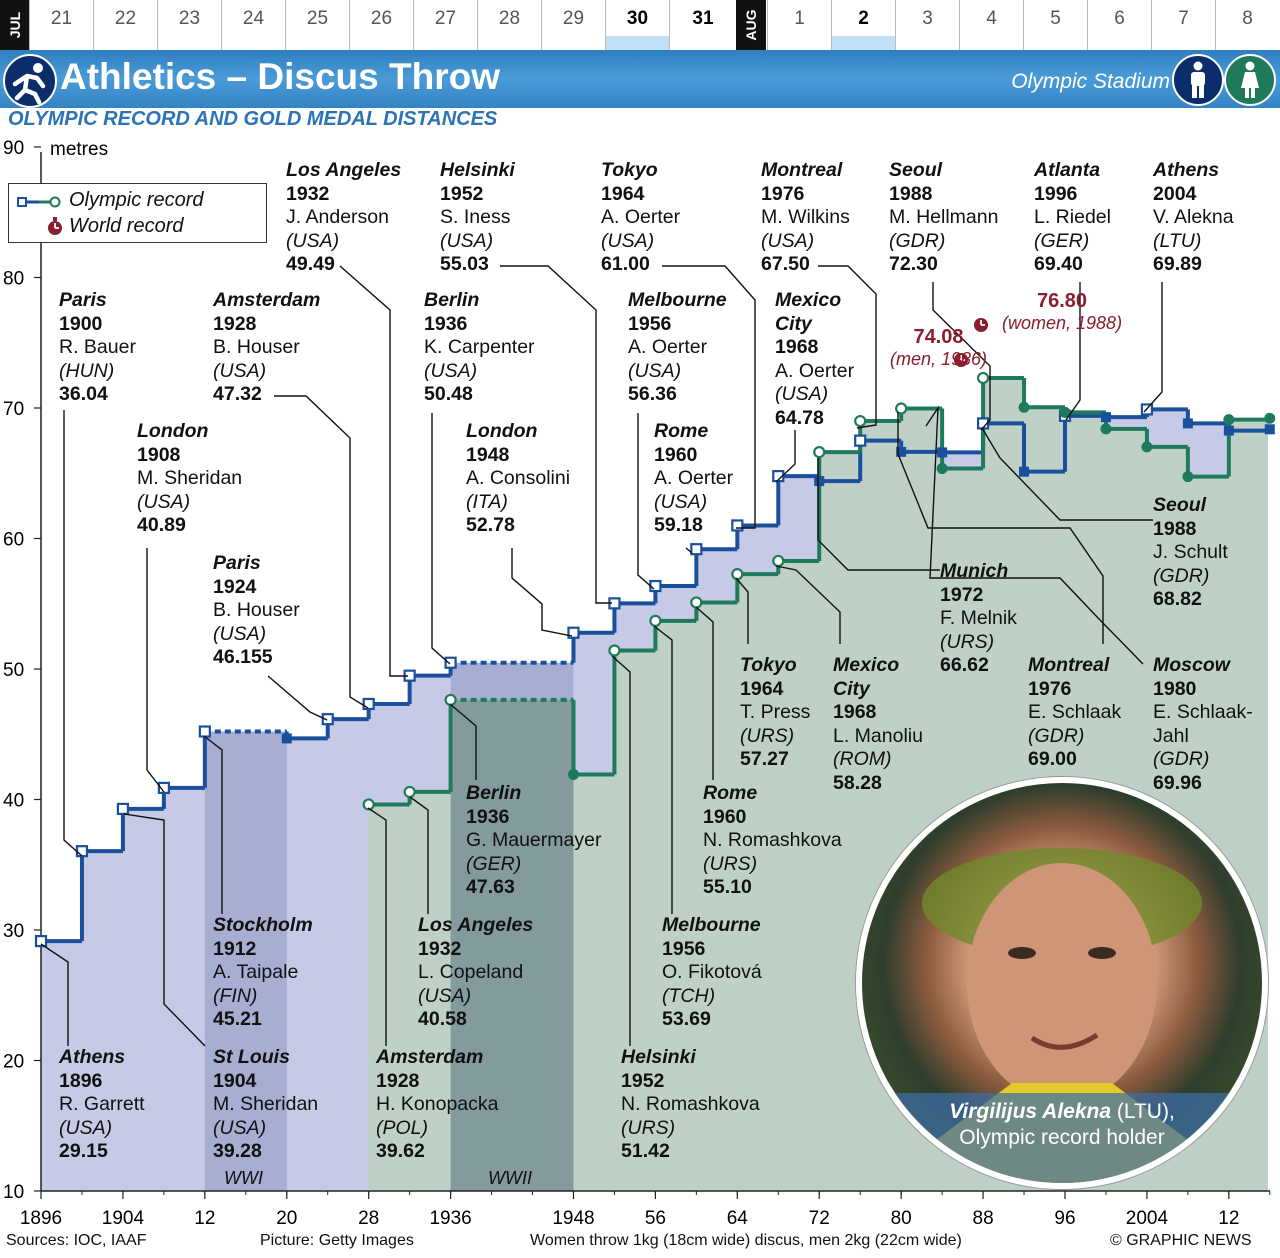  I want to click on y-tick-label: 70, so click(13, 409).